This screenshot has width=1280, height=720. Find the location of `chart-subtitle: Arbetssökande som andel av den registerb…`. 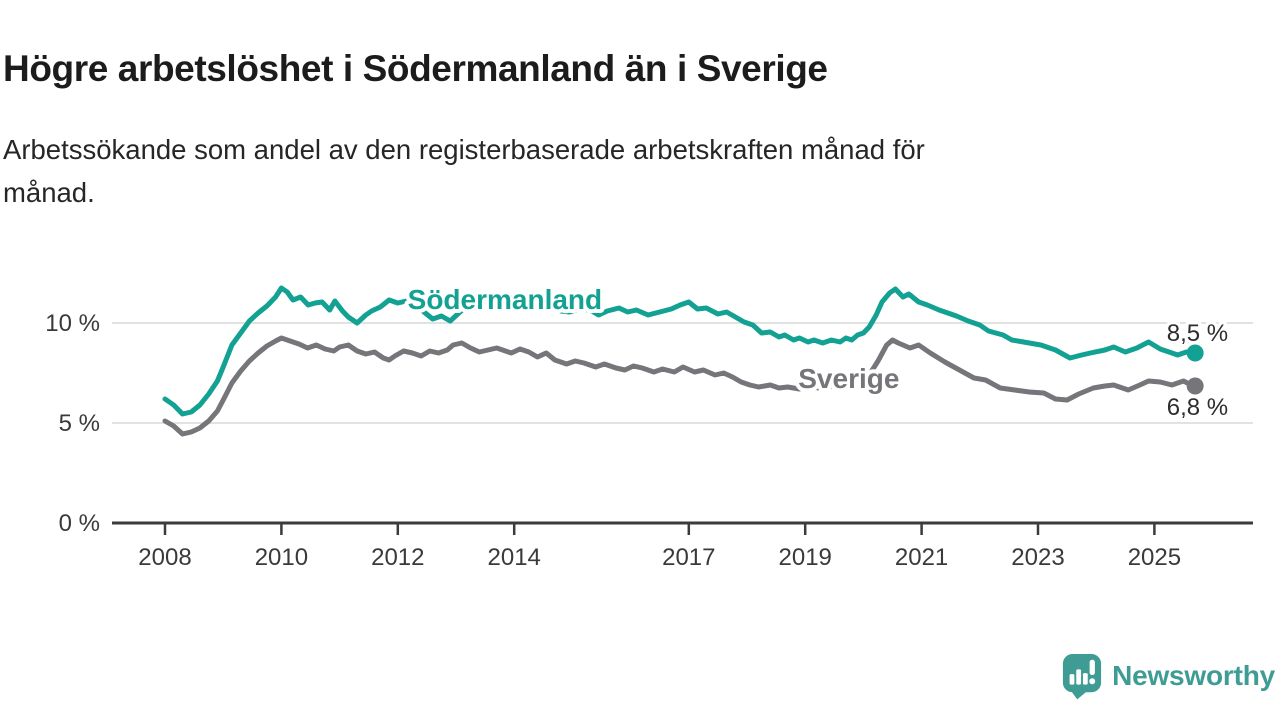

chart-subtitle: Arbetssökande som andel av den registerb… is located at coordinates (613, 171).